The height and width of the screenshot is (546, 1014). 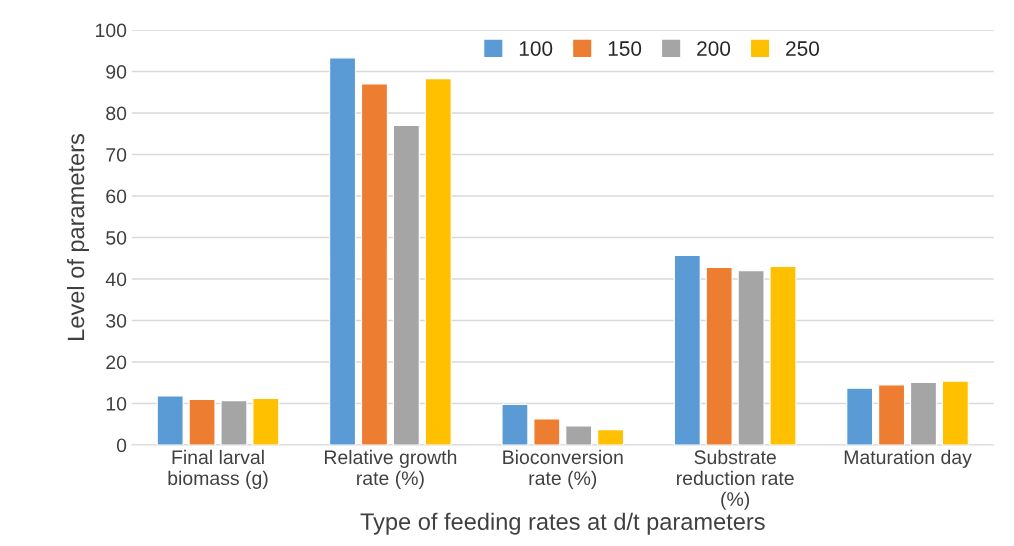 What do you see at coordinates (121, 445) in the screenshot?
I see `y-tick-label: 0` at bounding box center [121, 445].